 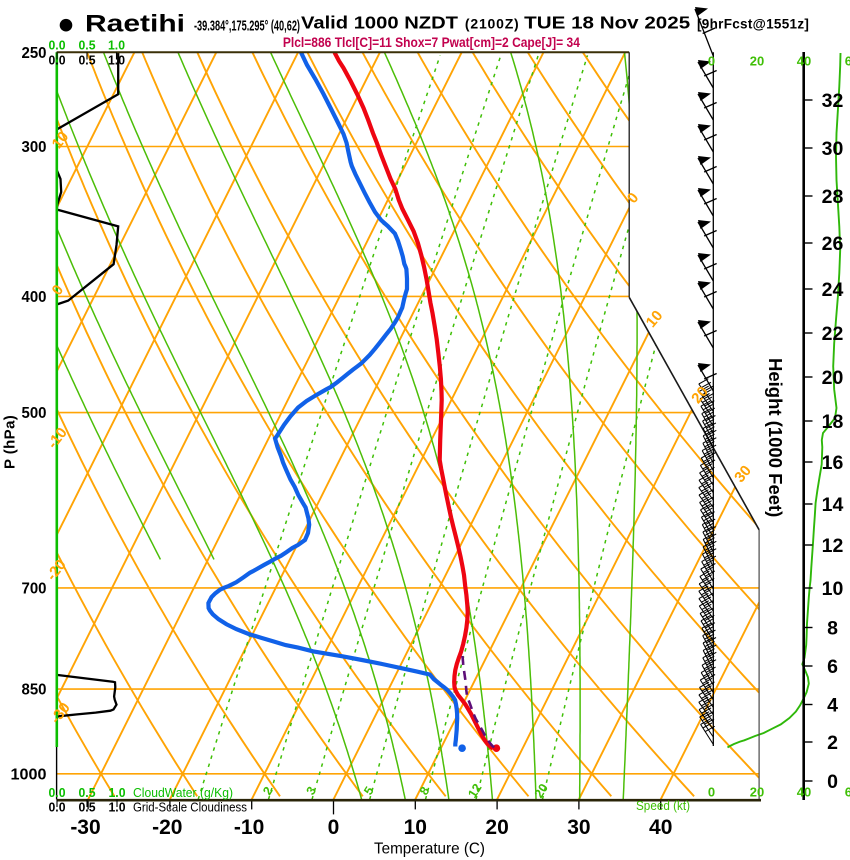 I want to click on svg-text: 400, so click(x=34, y=297).